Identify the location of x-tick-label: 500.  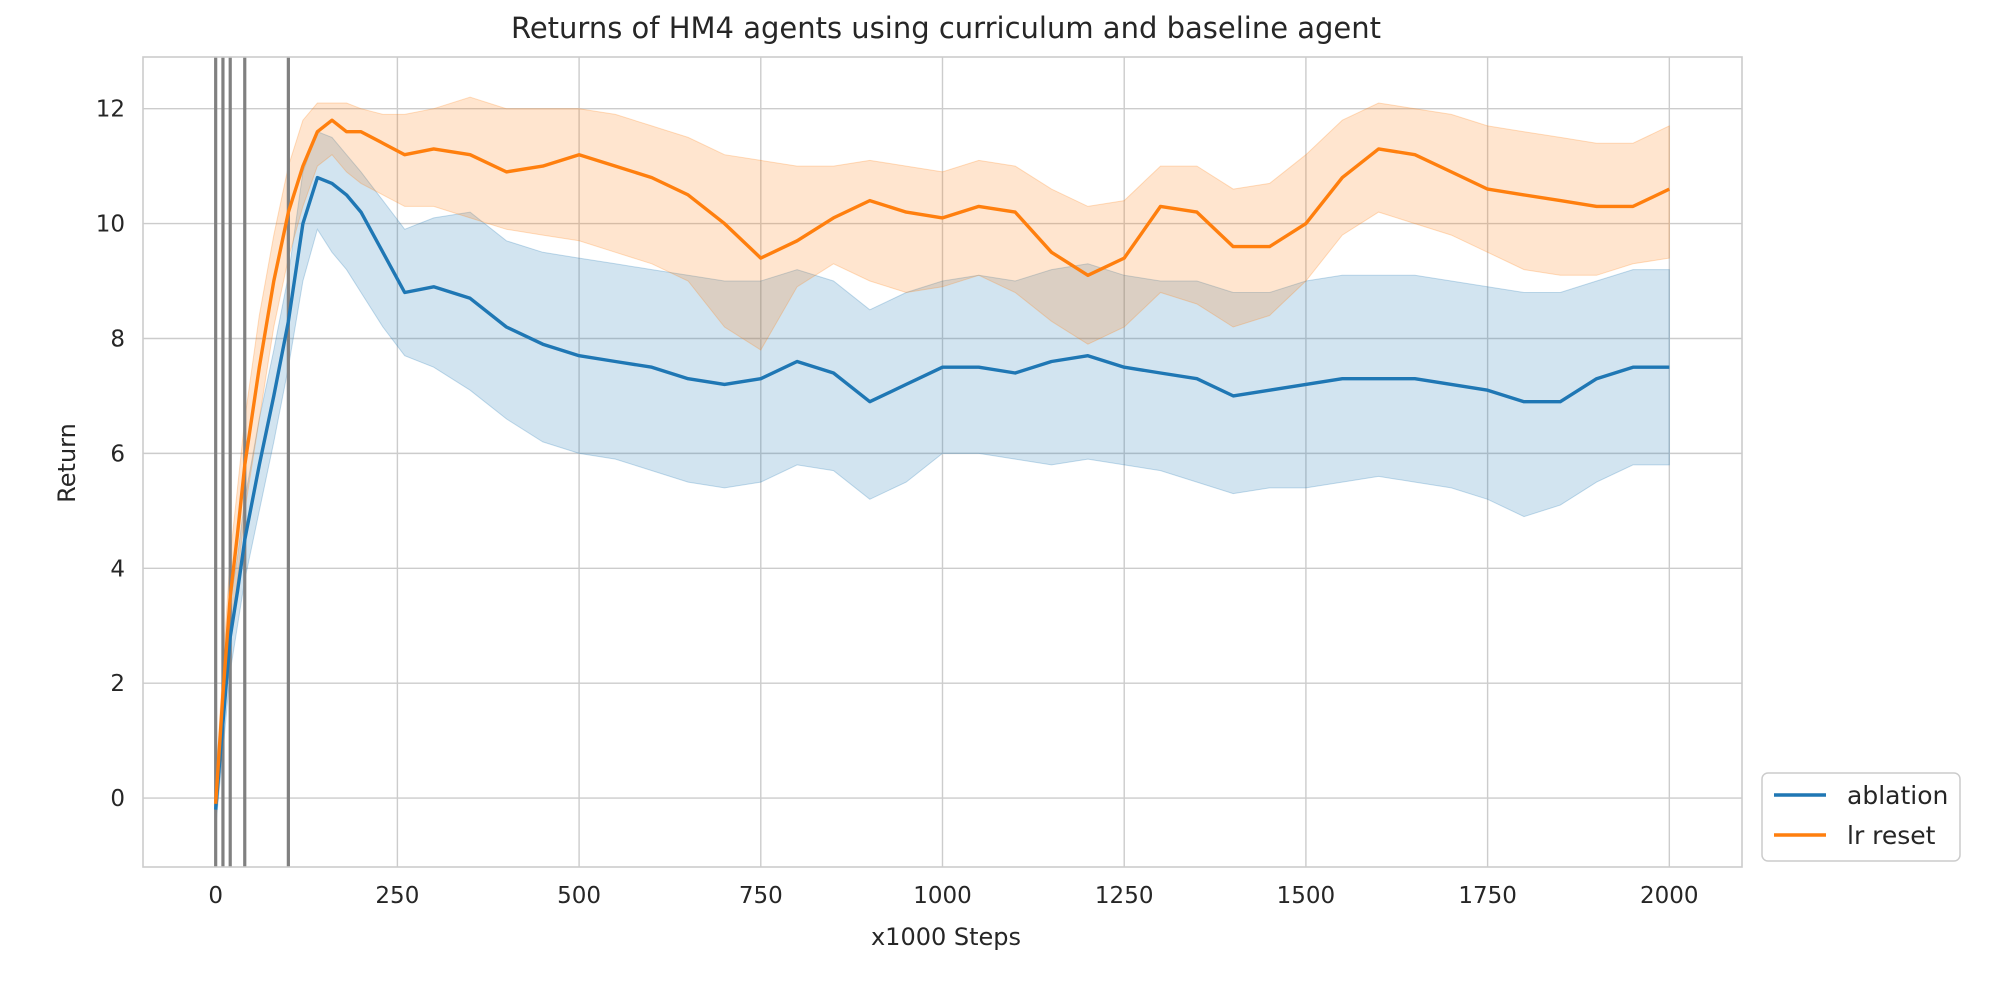
(579, 896).